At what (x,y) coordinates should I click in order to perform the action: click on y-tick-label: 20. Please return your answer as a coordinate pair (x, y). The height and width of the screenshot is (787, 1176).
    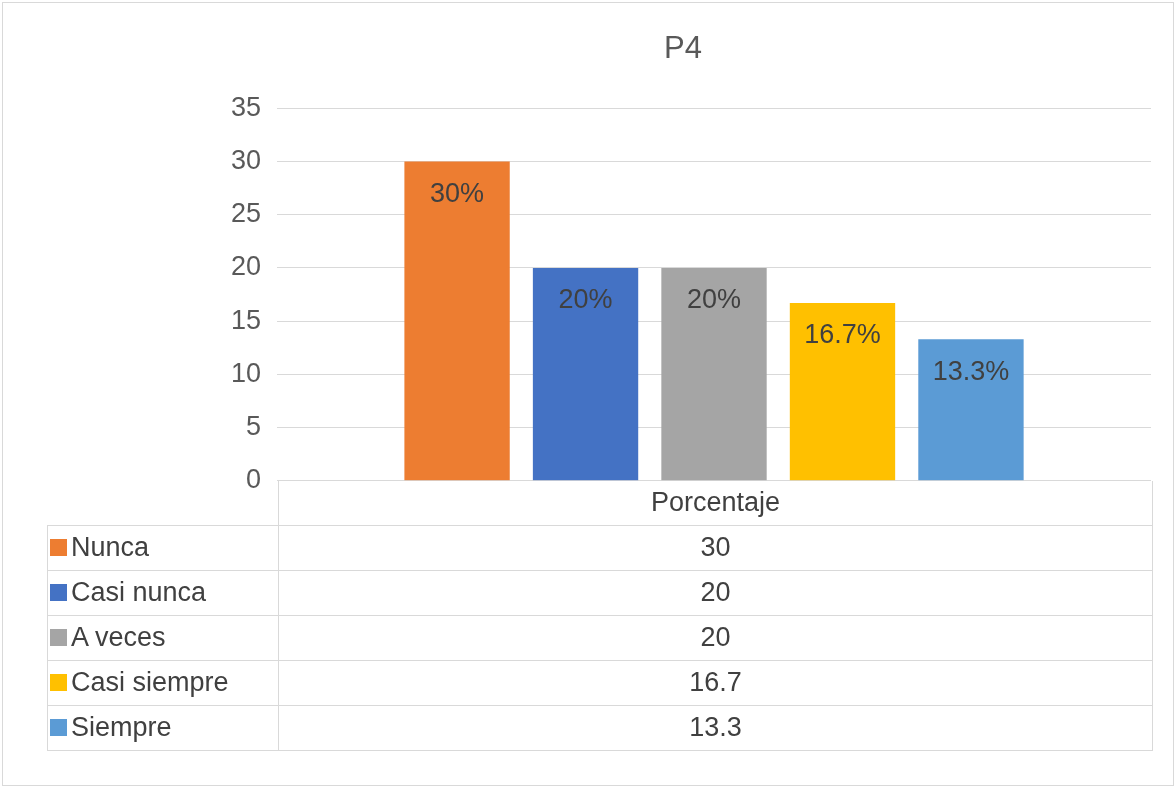
    Looking at the image, I should click on (246, 266).